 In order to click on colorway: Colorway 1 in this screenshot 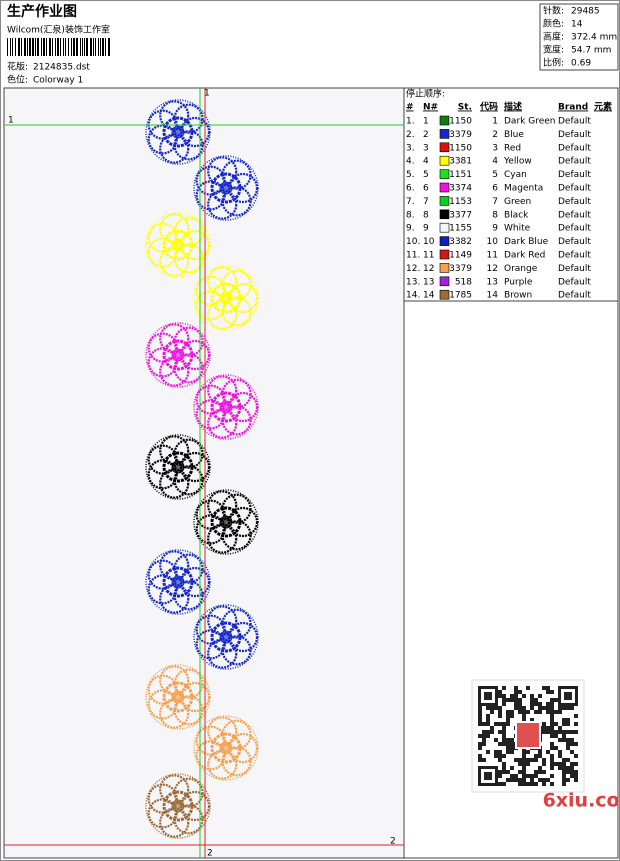, I will do `click(58, 81)`.